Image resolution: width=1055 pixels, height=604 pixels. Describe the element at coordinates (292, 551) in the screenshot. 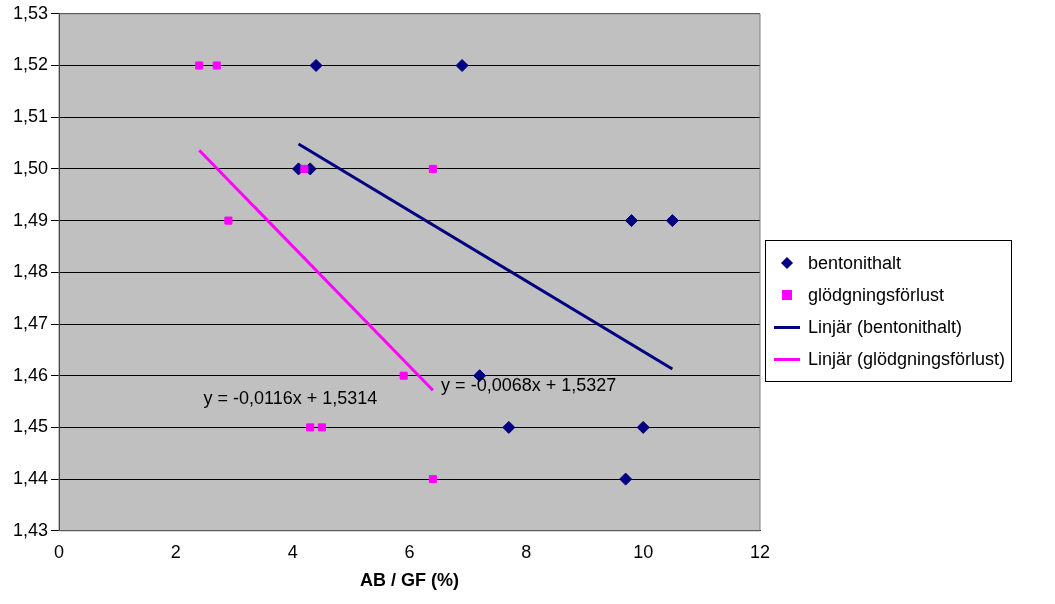

I see `x-tick-label: 4` at that location.